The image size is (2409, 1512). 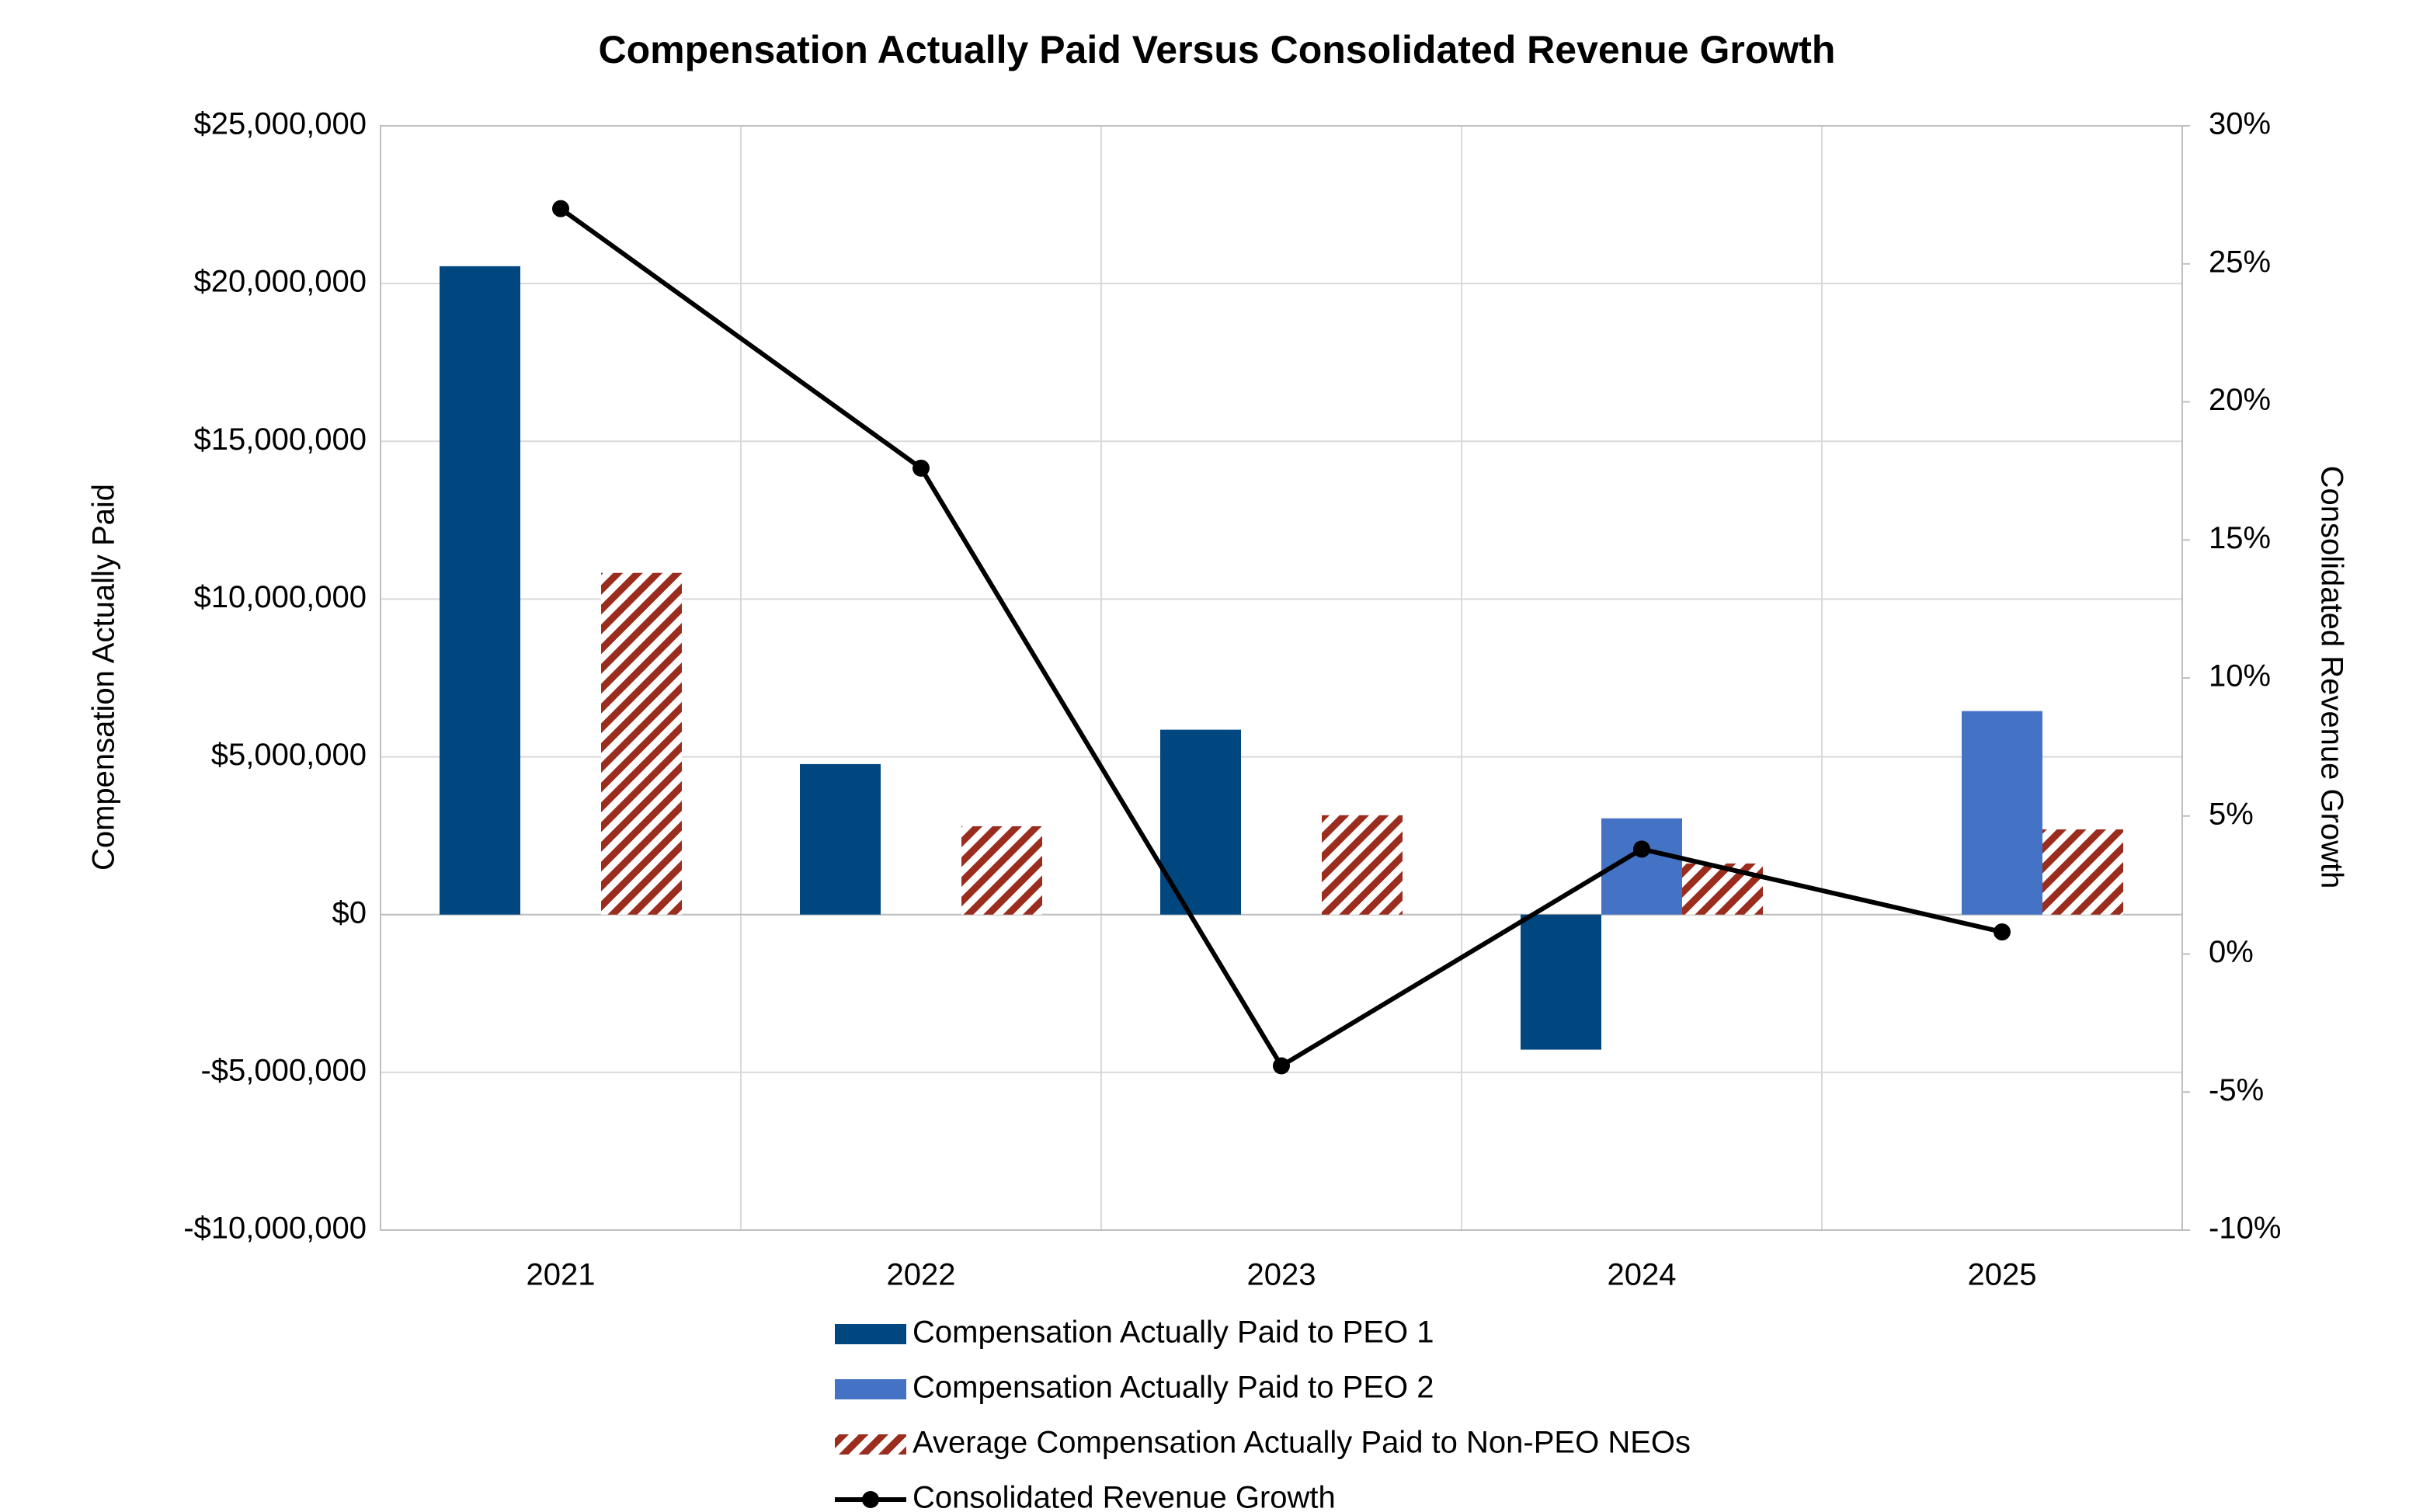 What do you see at coordinates (275, 1228) in the screenshot?
I see `y-tick-label: -$10,000,000` at bounding box center [275, 1228].